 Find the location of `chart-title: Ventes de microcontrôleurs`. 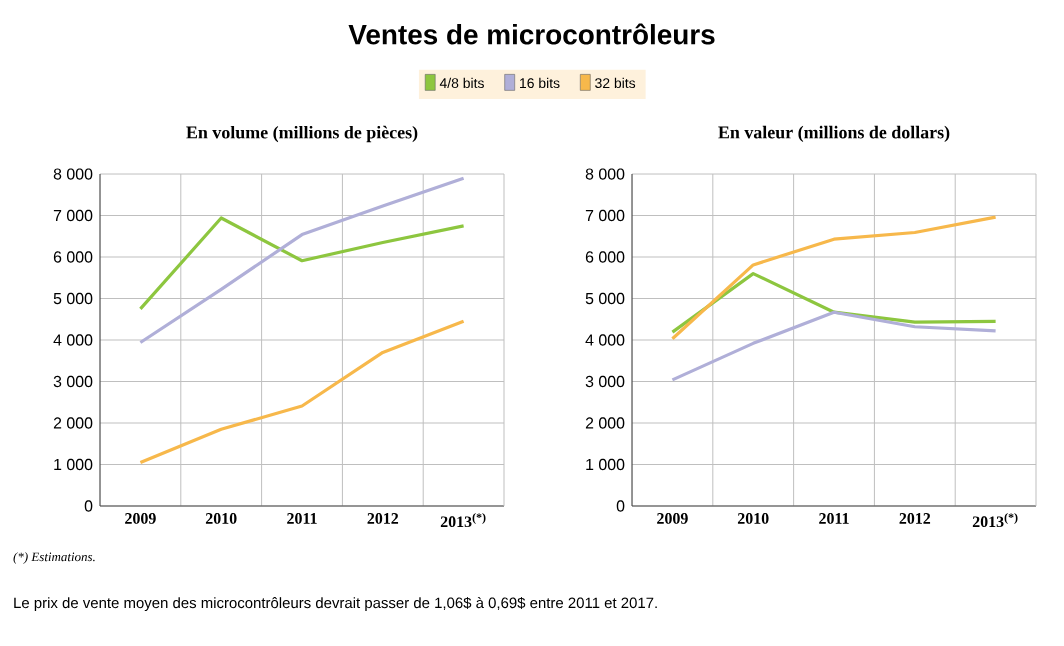

chart-title: Ventes de microcontrôleurs is located at coordinates (531, 34).